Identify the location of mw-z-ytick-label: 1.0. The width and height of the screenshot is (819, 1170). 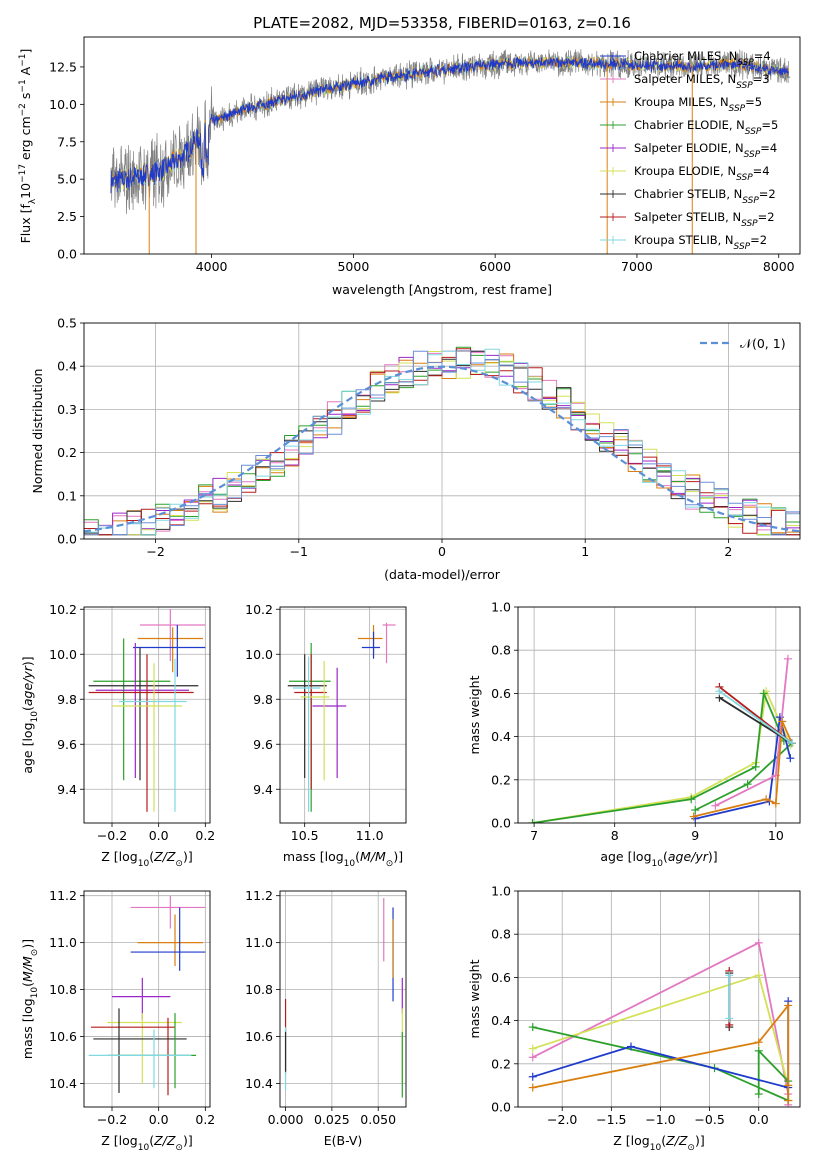
(501, 891).